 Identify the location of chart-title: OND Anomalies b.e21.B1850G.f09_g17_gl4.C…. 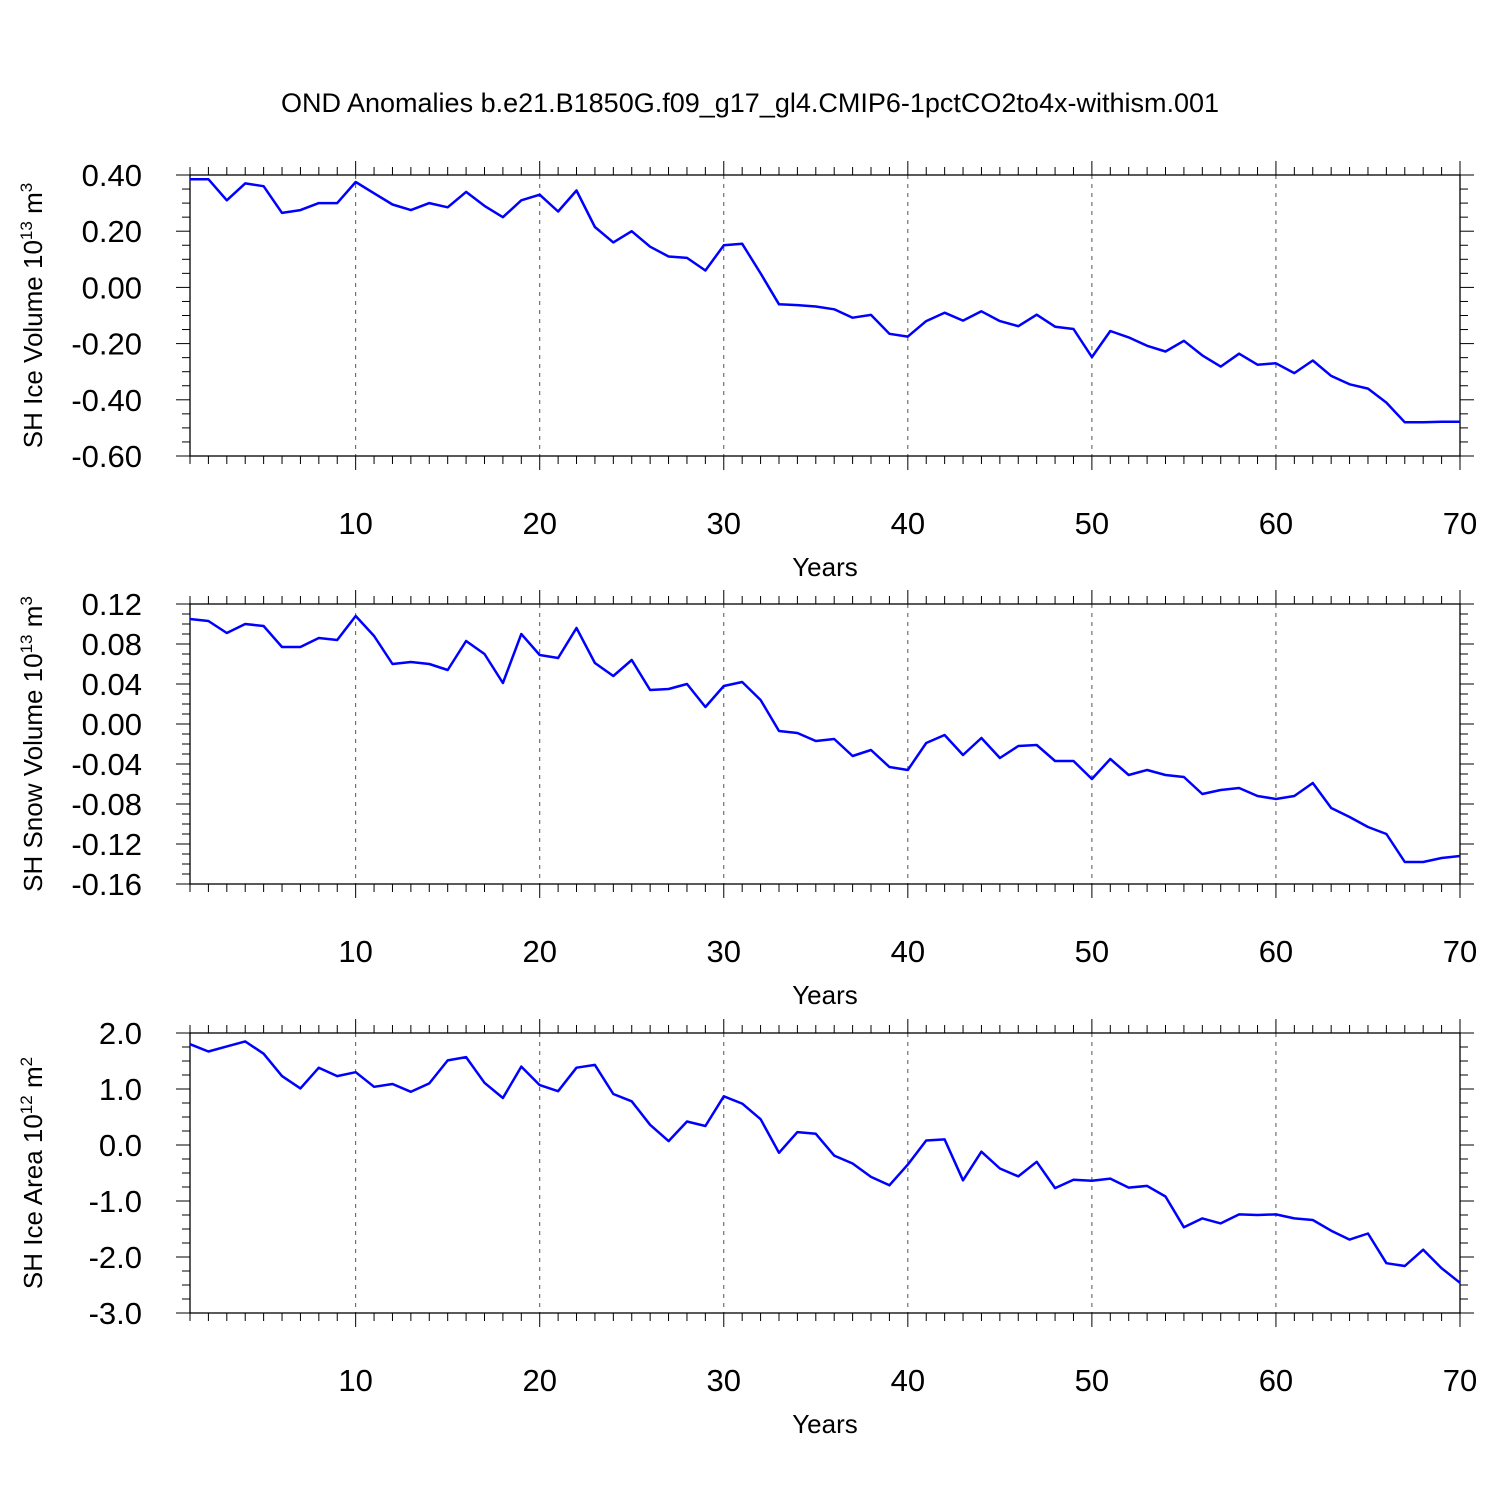
(750, 103).